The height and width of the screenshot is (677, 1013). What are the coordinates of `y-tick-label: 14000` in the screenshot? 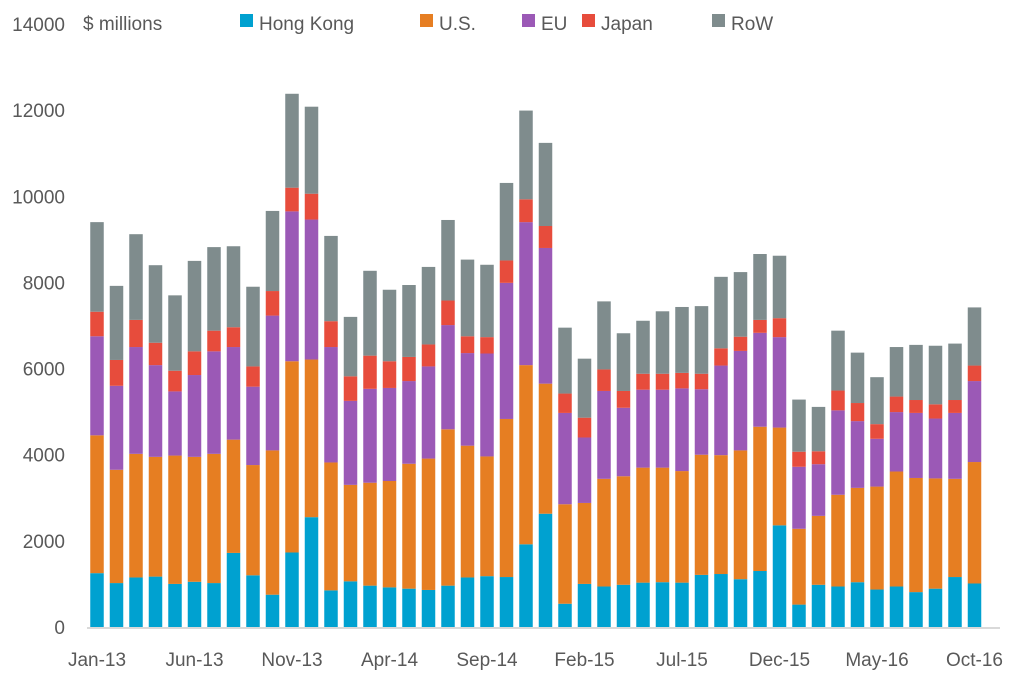 It's located at (38, 25).